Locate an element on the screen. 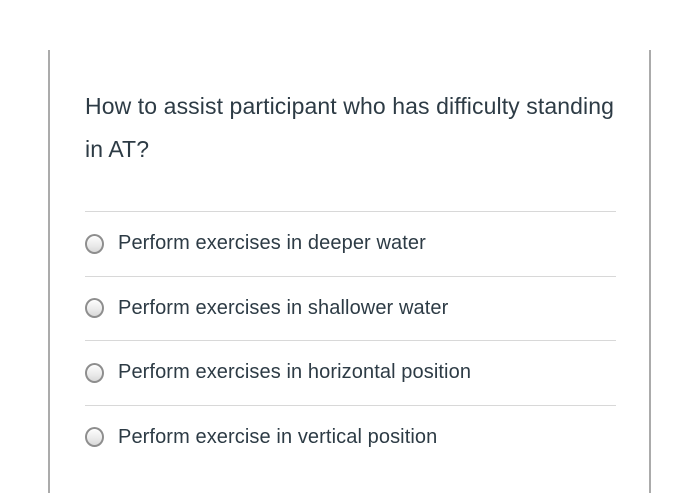  answer-option-row: Perform exercises in horizontal position is located at coordinates (350, 372).